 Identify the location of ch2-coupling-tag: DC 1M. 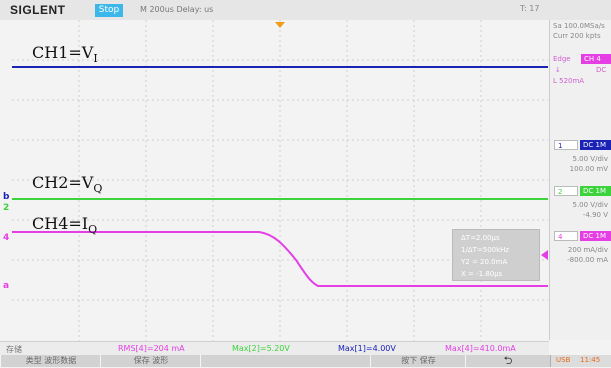
(595, 191).